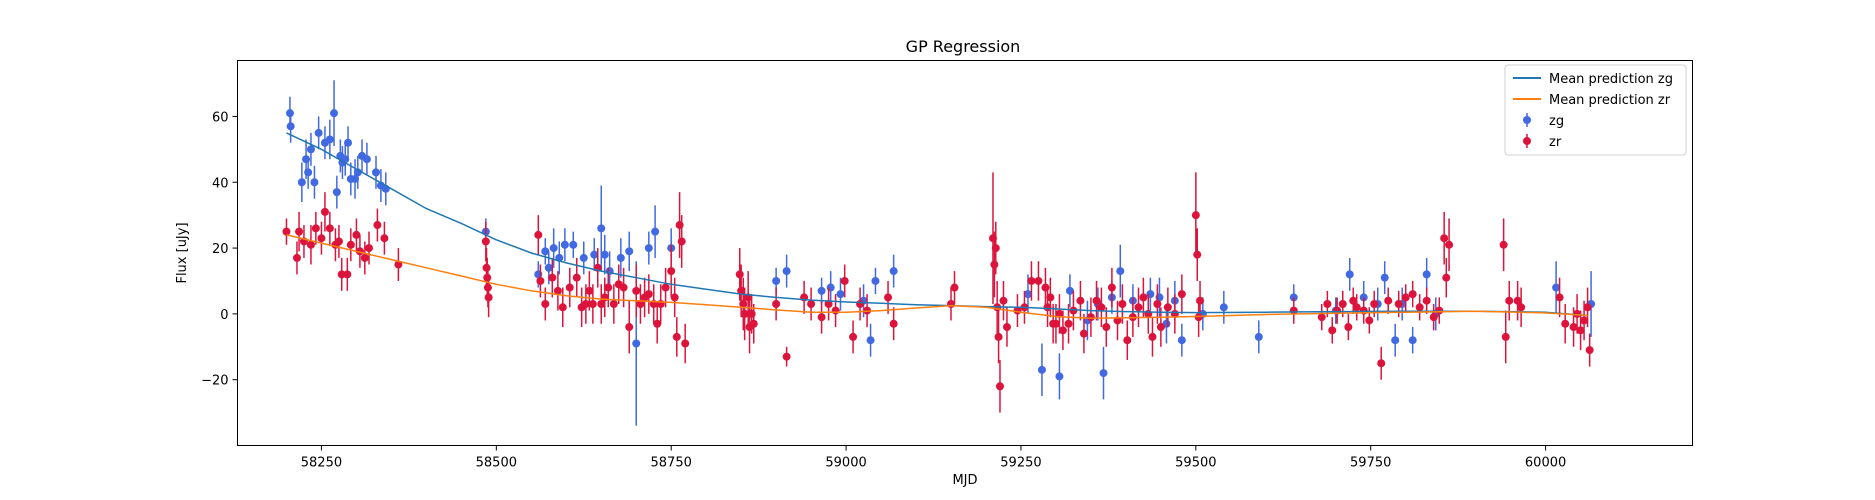 The width and height of the screenshot is (1875, 500). Describe the element at coordinates (1195, 463) in the screenshot. I see `x-tick-label: 59500` at that location.